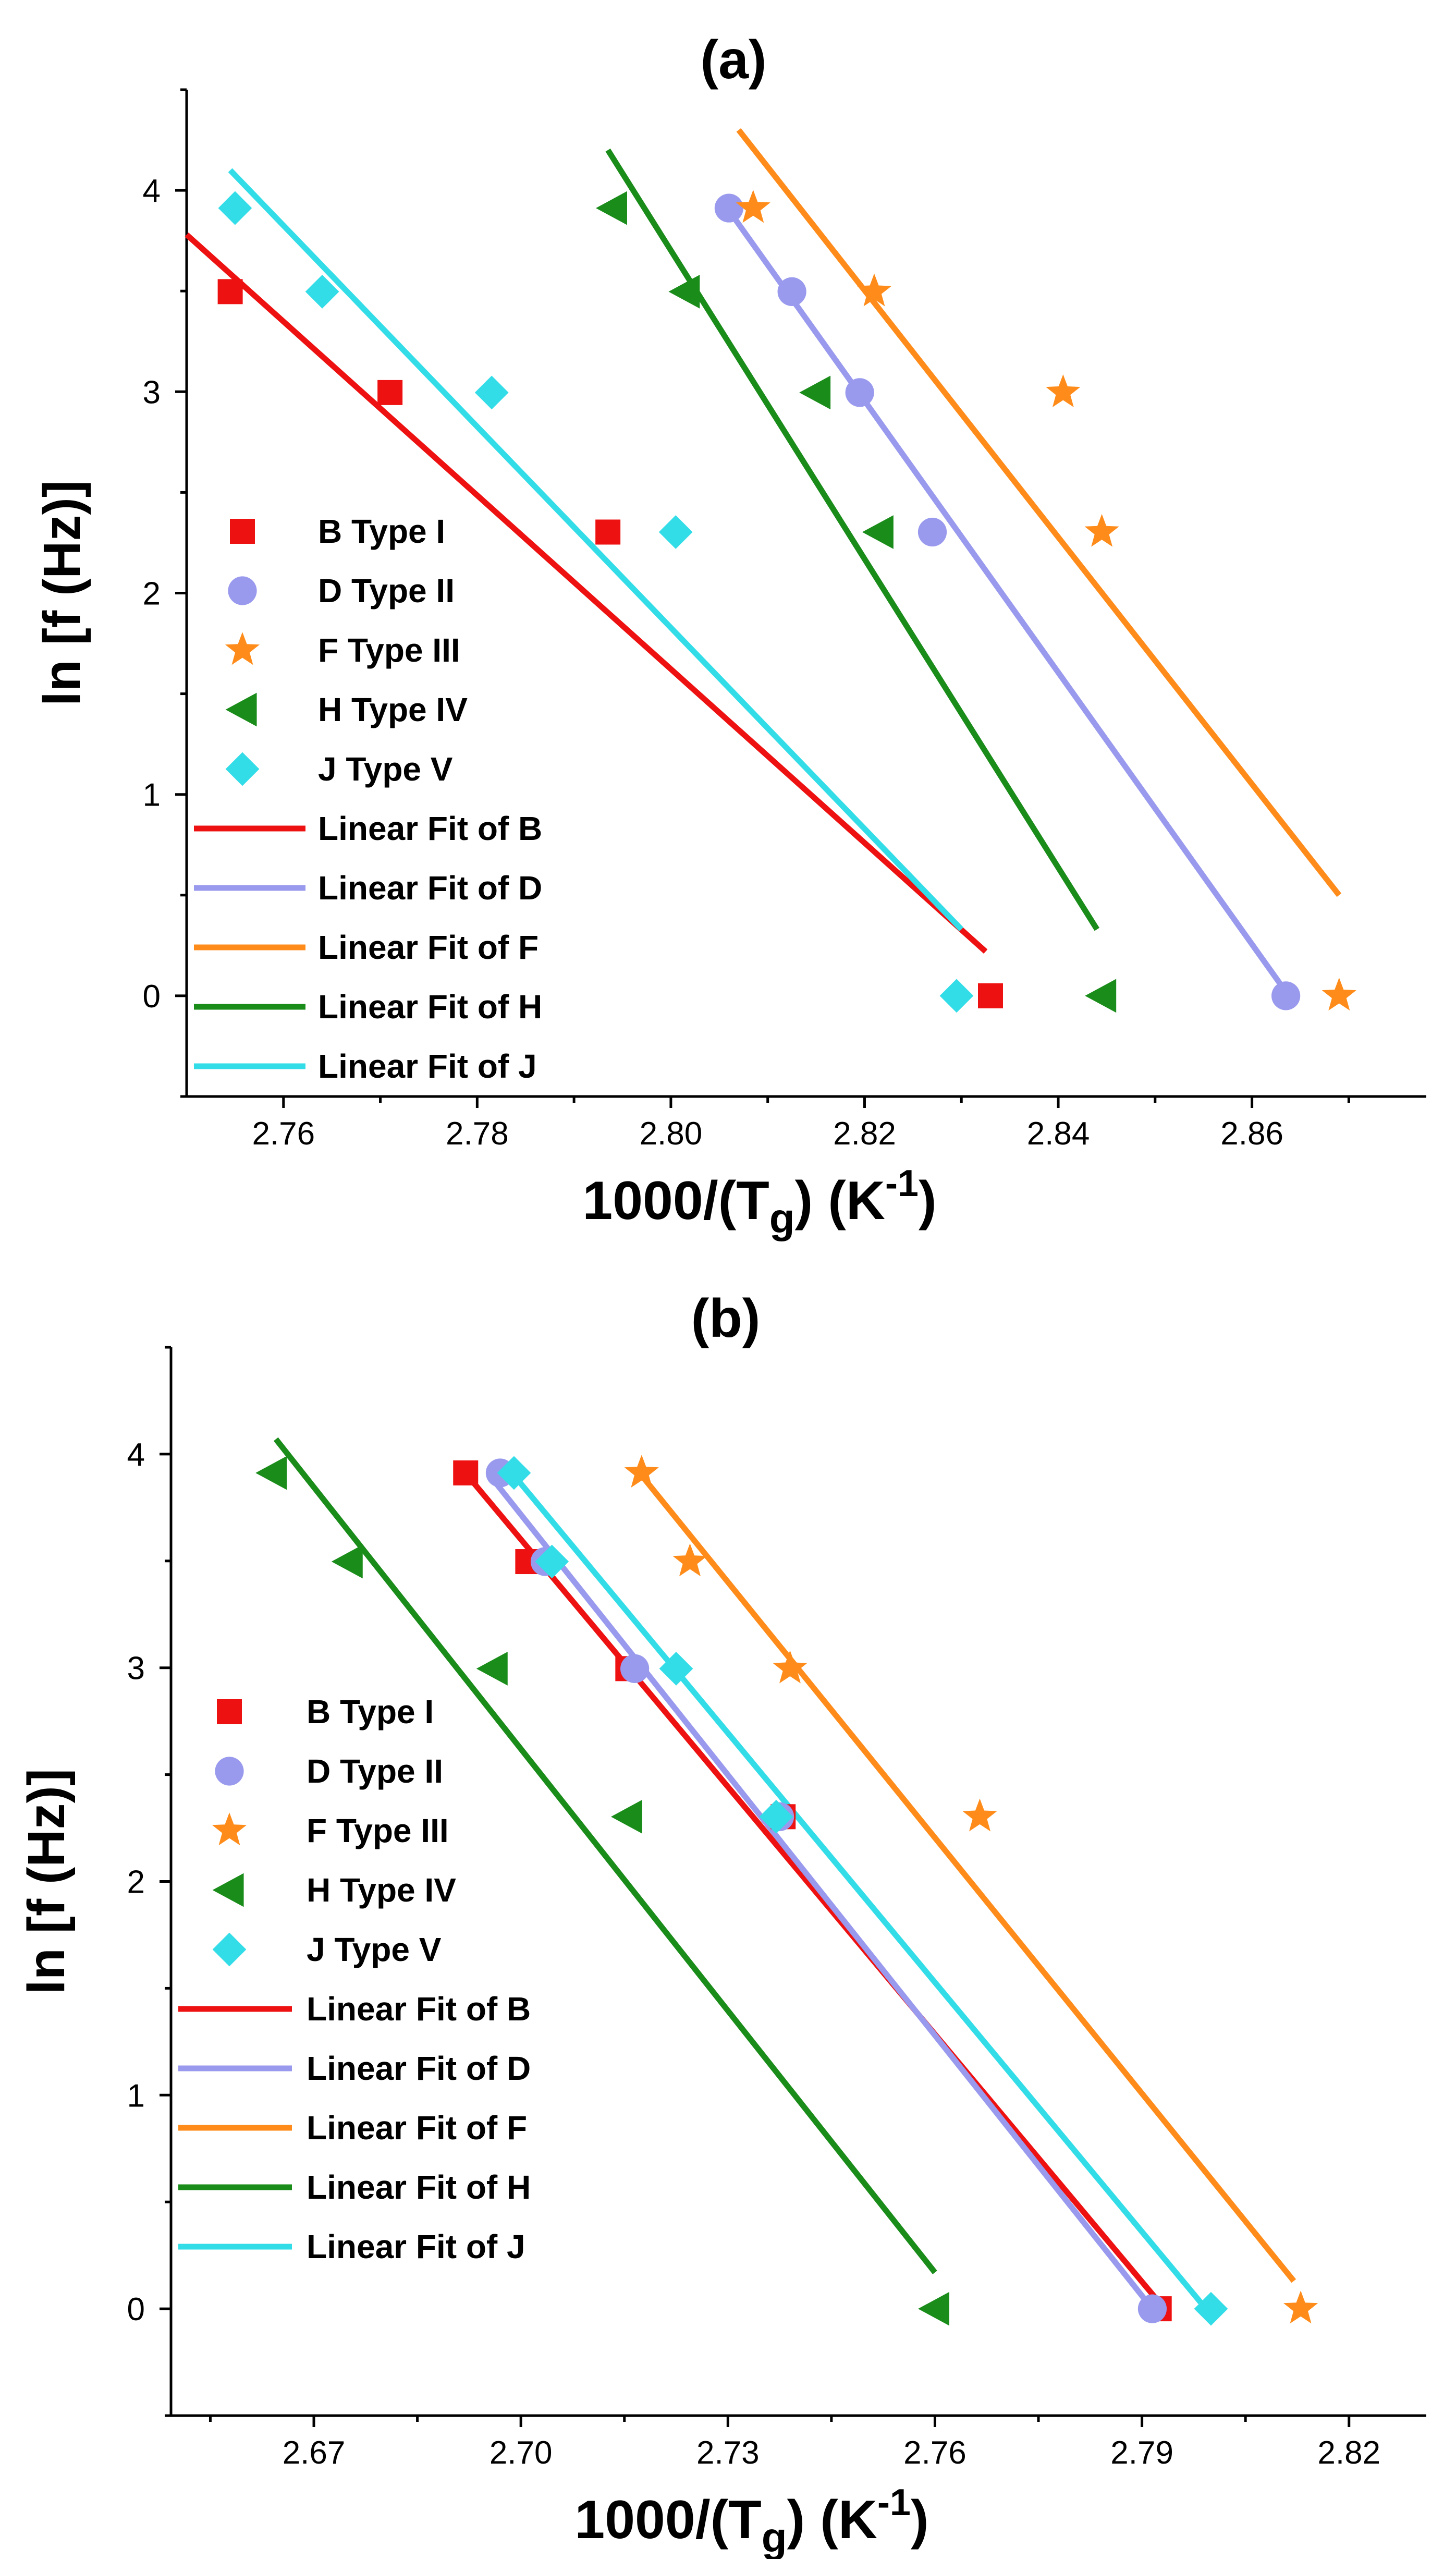  Describe the element at coordinates (1058, 1134) in the screenshot. I see `x-tick-label: 2.84` at that location.